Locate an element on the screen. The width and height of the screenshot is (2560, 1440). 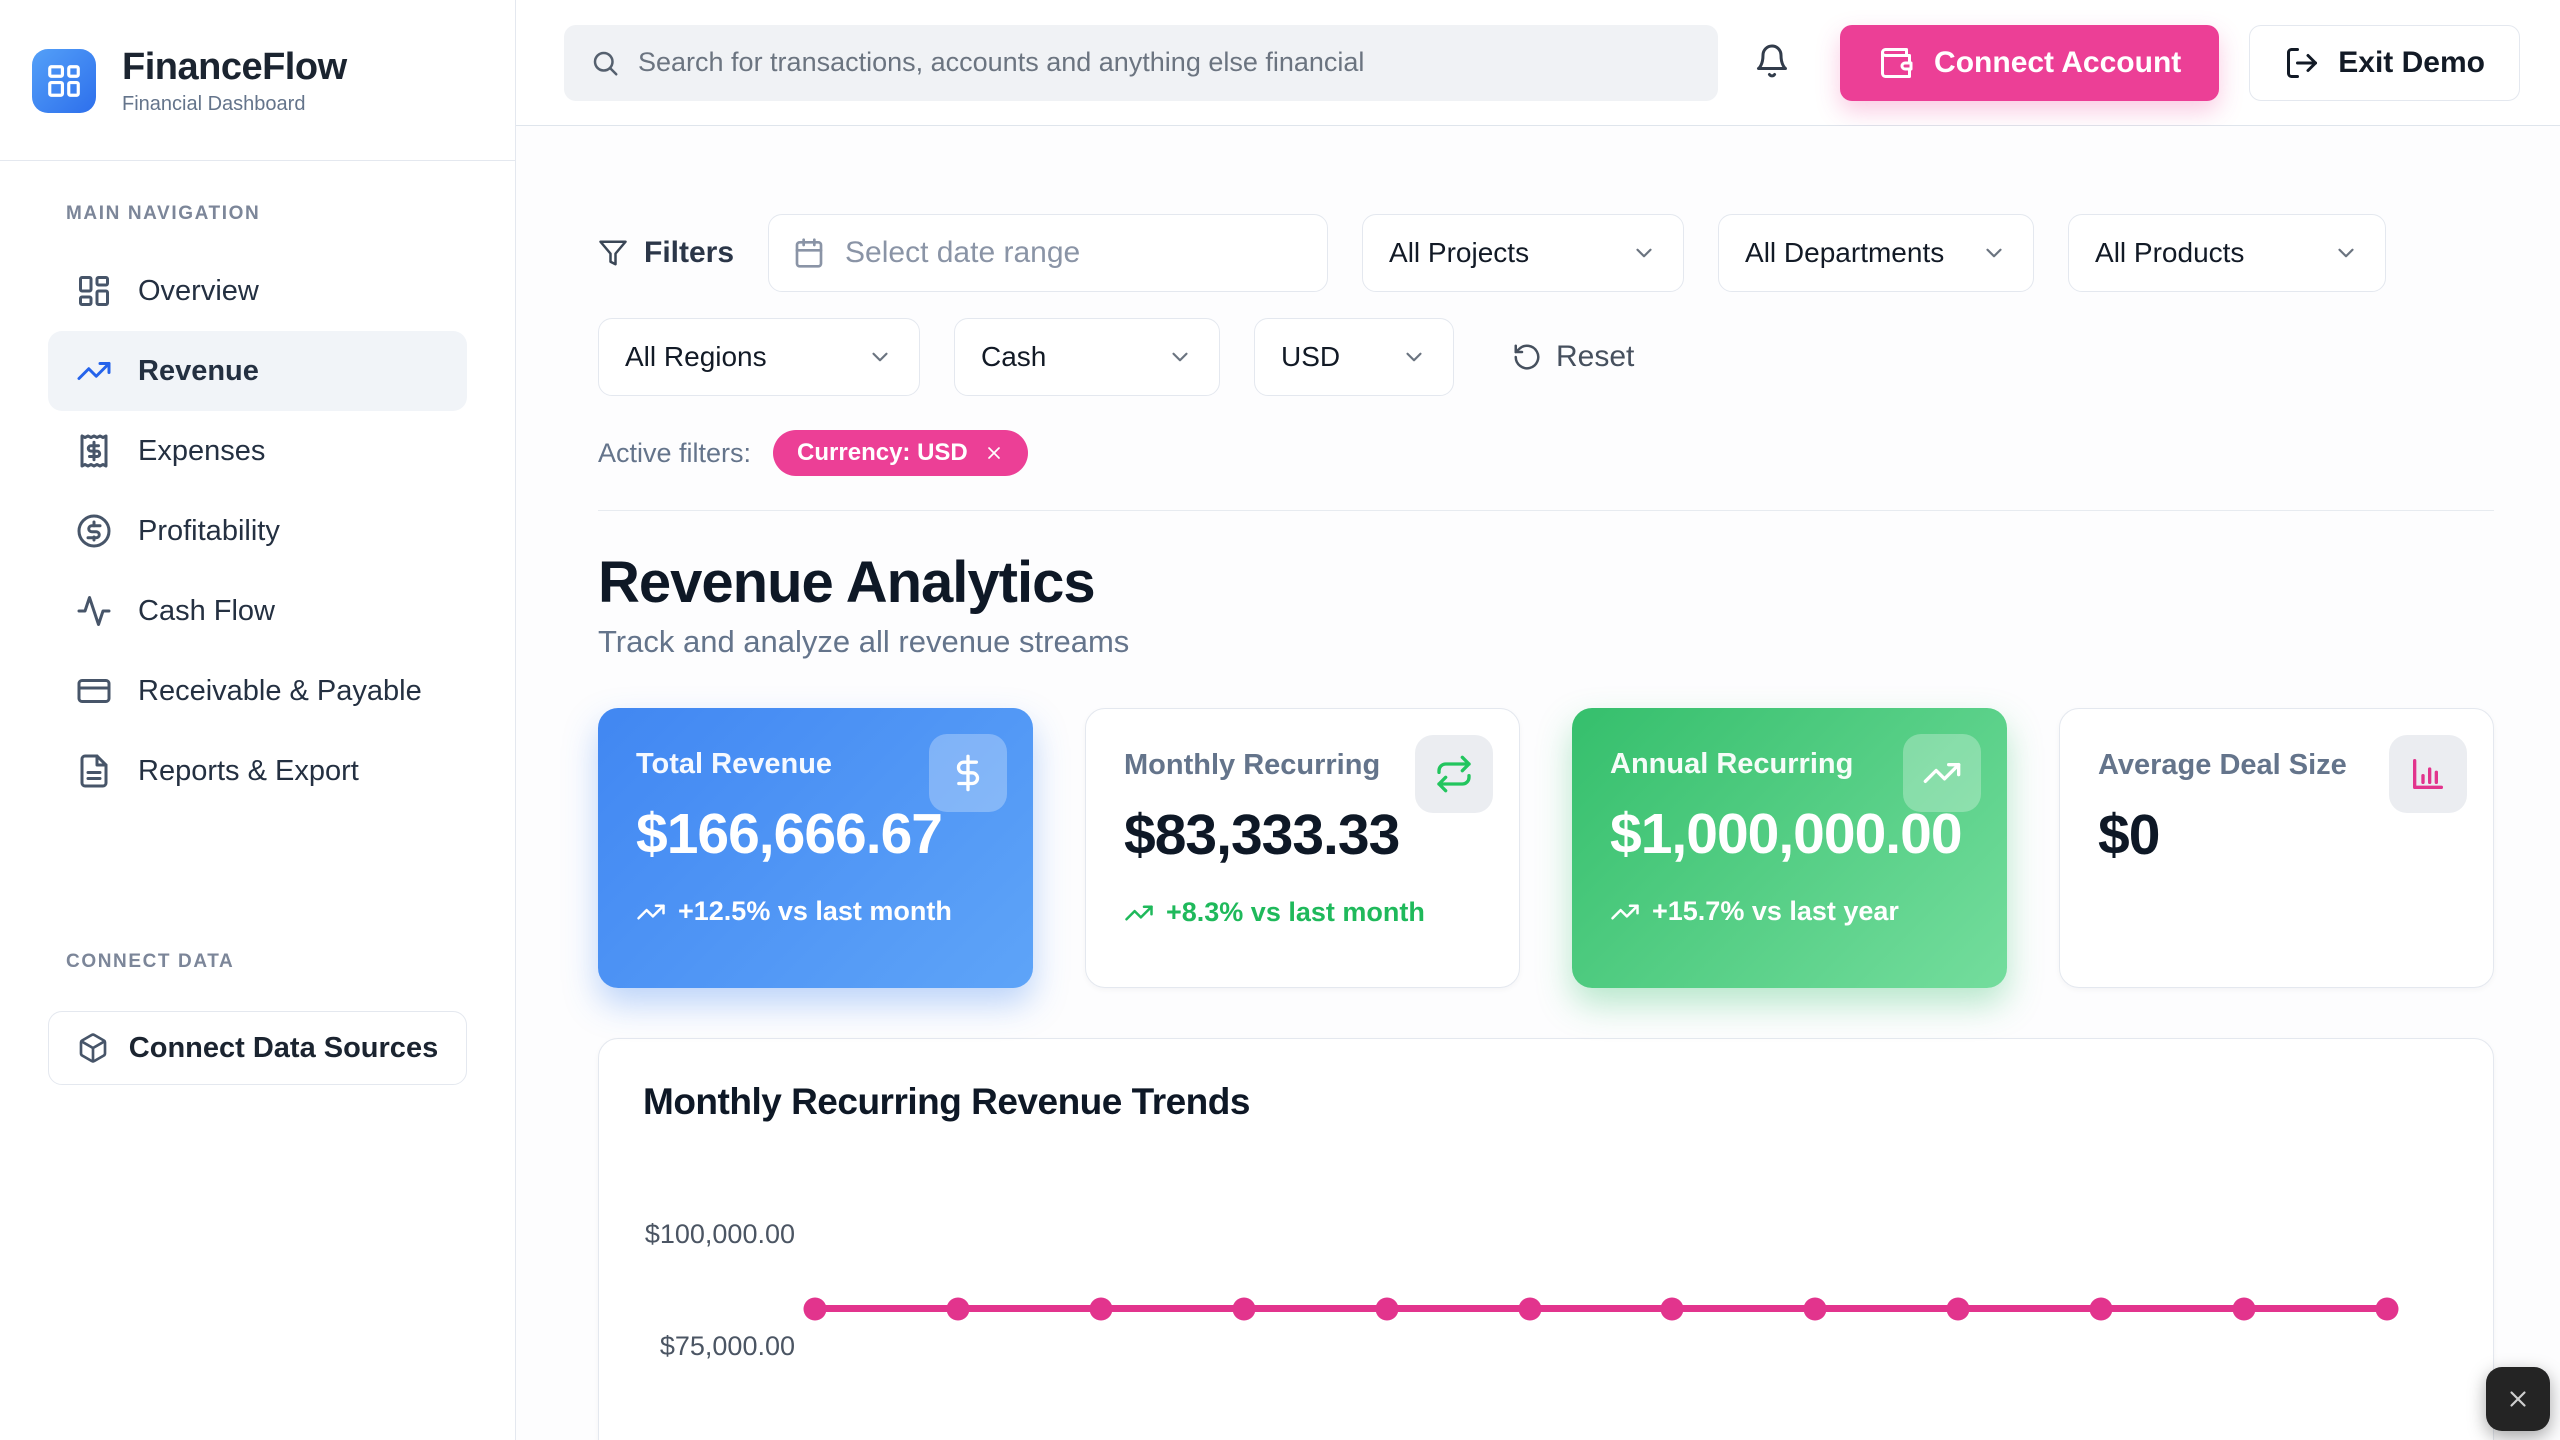
filters-row-2: All Regions Cash USD Reset is located at coordinates (1546, 357).